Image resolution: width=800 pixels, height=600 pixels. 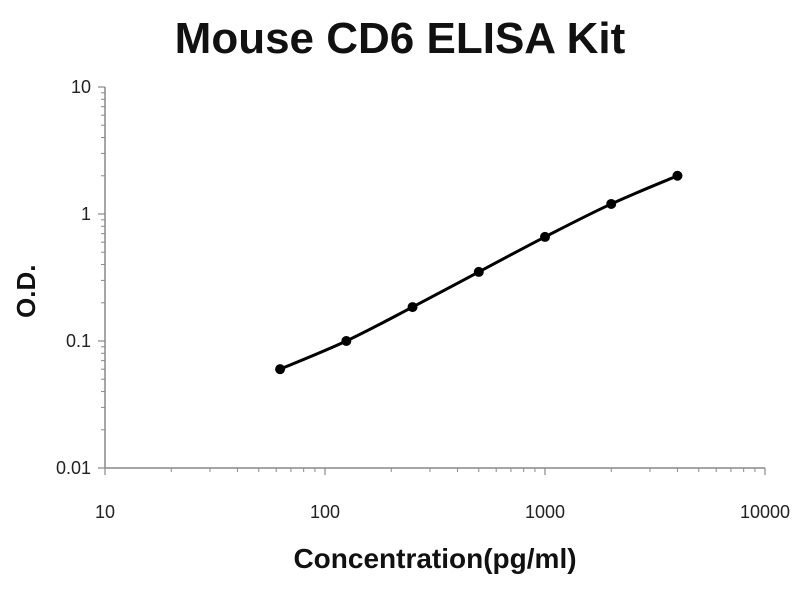 What do you see at coordinates (545, 512) in the screenshot?
I see `x-tick-label: 1000` at bounding box center [545, 512].